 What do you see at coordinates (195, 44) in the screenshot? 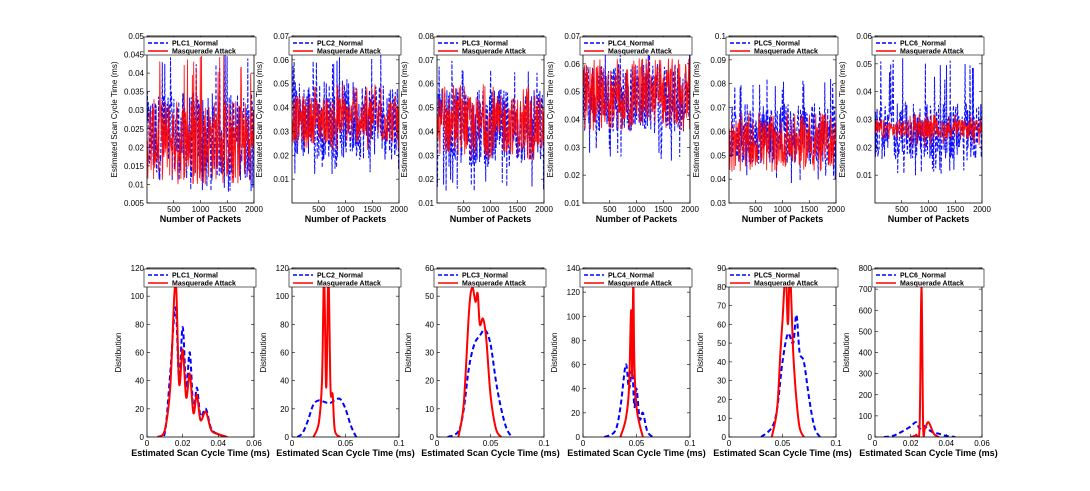
I see `legend-label-plc1-time: PLC1_Normal` at bounding box center [195, 44].